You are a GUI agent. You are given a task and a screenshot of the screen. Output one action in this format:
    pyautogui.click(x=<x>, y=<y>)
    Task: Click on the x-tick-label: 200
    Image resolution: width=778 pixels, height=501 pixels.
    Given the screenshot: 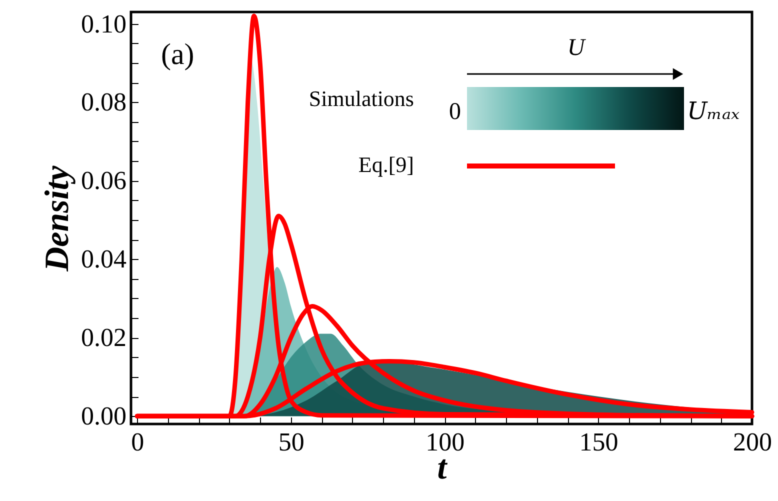 What is the action you would take?
    pyautogui.click(x=752, y=442)
    